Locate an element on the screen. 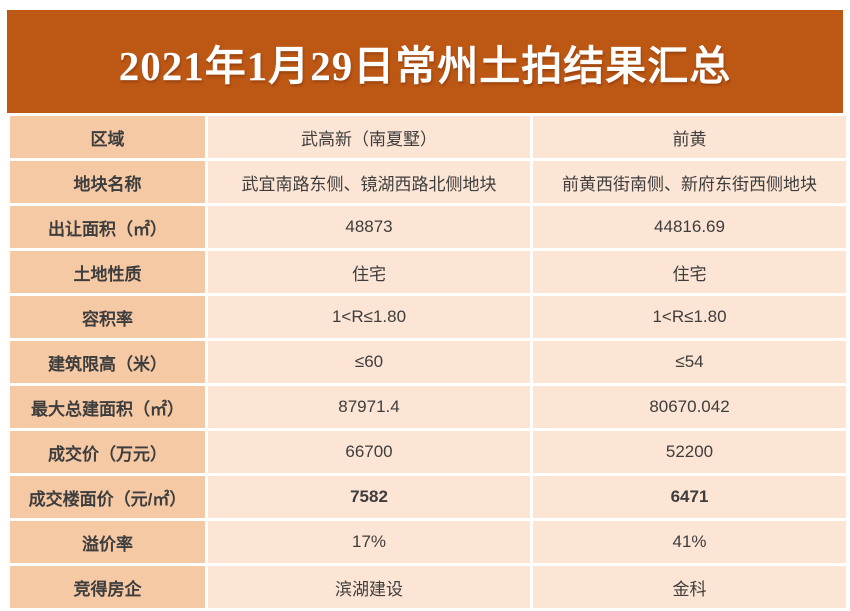 The height and width of the screenshot is (611, 850). value-cell: 80670.042 is located at coordinates (689, 407).